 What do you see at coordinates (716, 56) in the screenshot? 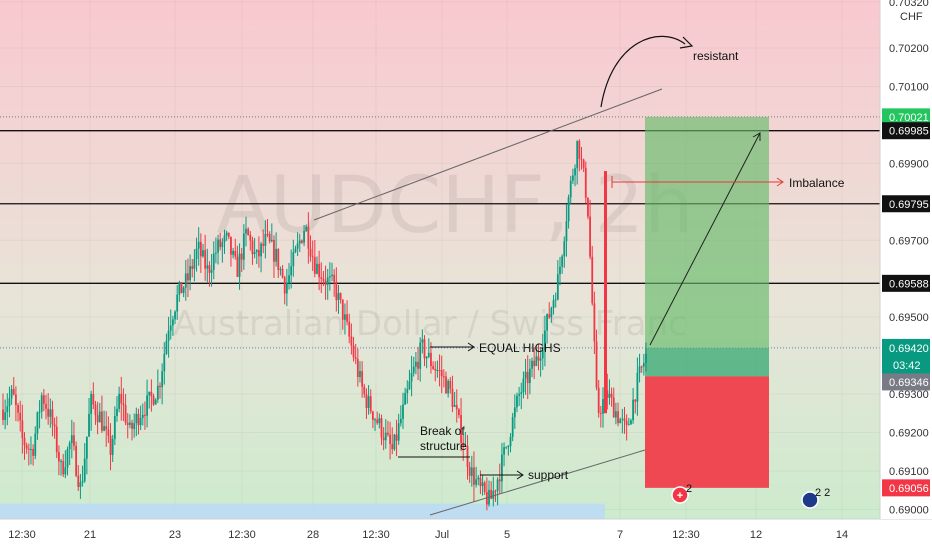
I see `annotation-resistant: resistant` at bounding box center [716, 56].